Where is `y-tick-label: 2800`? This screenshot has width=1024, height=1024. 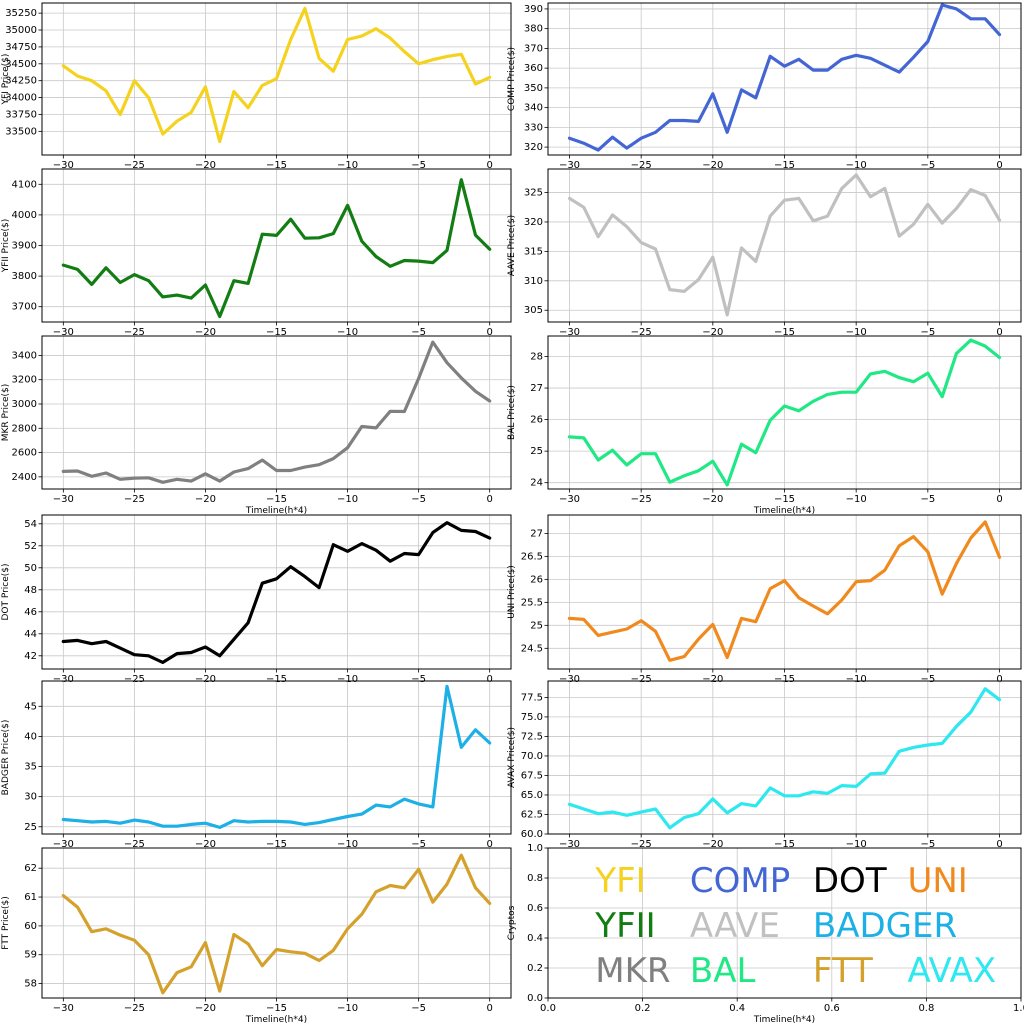 y-tick-label: 2800 is located at coordinates (24, 428).